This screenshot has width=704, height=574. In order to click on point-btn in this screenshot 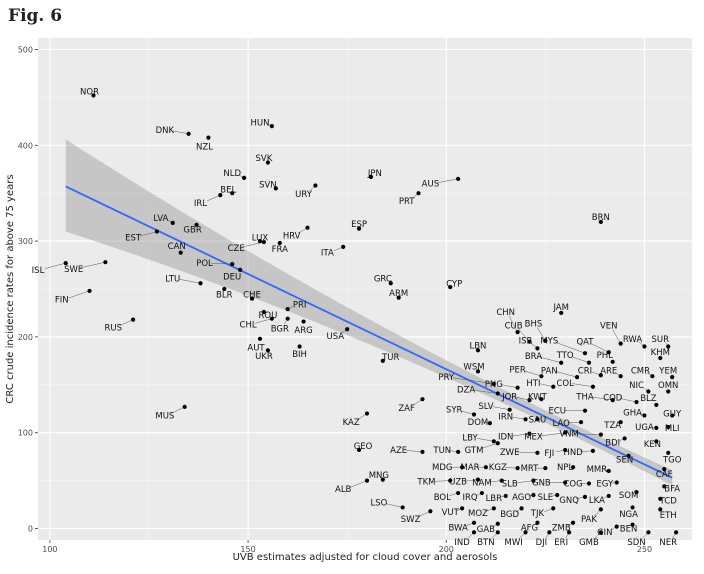, I will do `click(497, 532)`.